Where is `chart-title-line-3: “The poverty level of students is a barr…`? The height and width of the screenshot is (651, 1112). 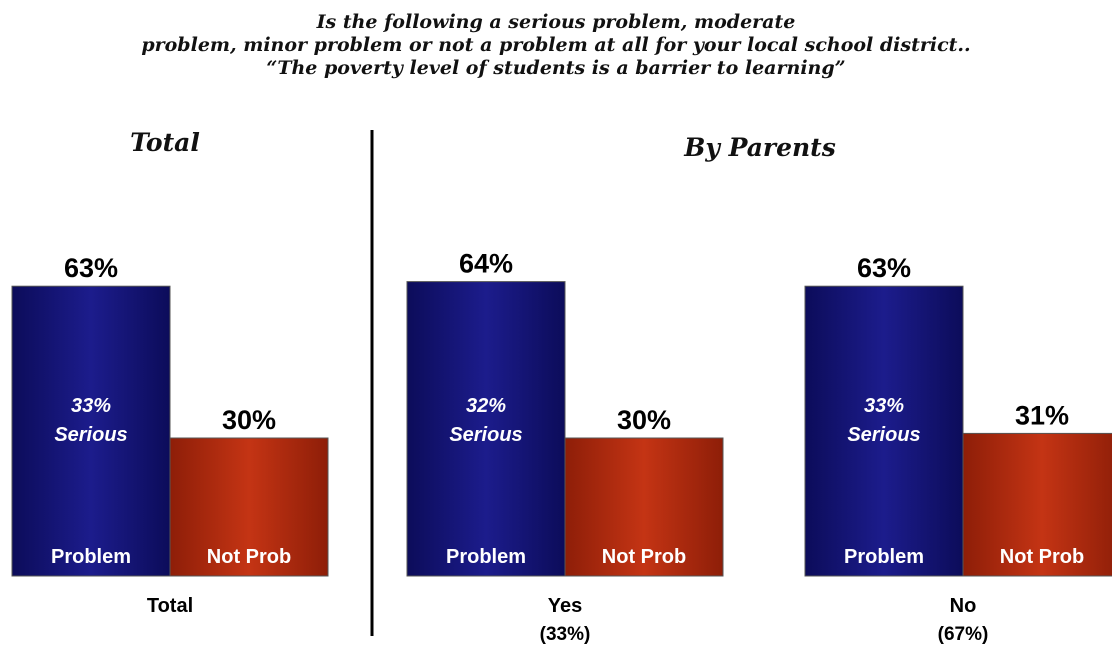 chart-title-line-3: “The poverty level of students is a barr… is located at coordinates (555, 68).